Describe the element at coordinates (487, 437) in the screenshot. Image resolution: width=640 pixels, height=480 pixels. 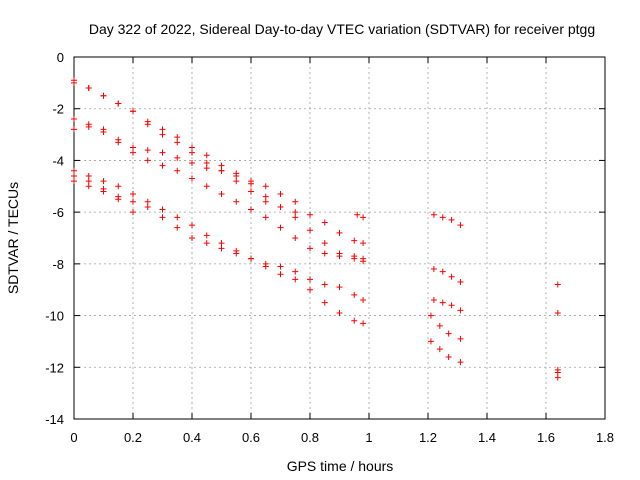
I see `x-tick-label: 1.4` at that location.